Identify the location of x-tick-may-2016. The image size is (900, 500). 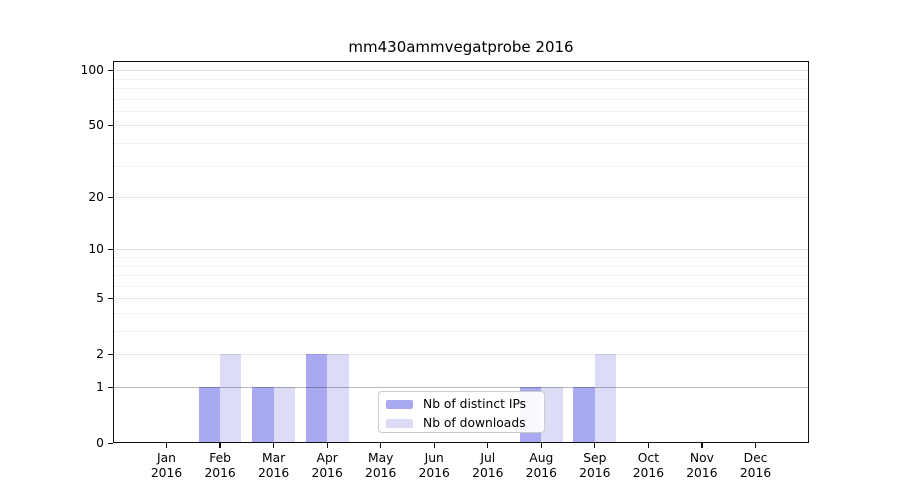
(381, 445).